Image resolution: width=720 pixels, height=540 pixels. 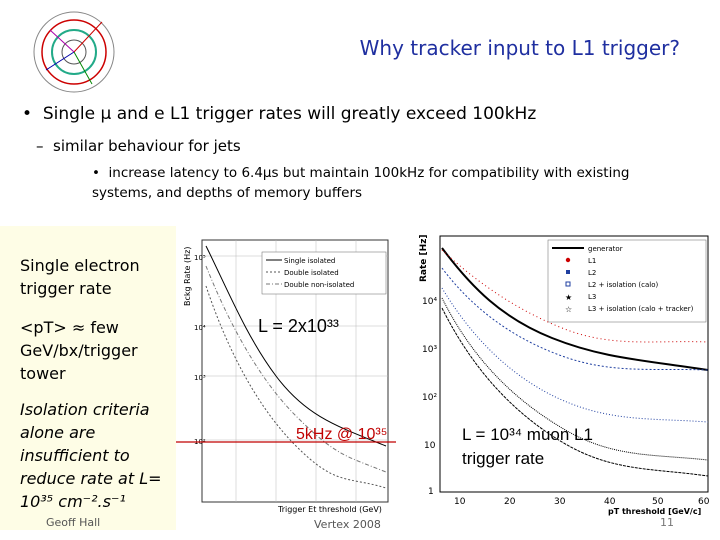 I want to click on ytick-1-r: 1, so click(x=431, y=492).